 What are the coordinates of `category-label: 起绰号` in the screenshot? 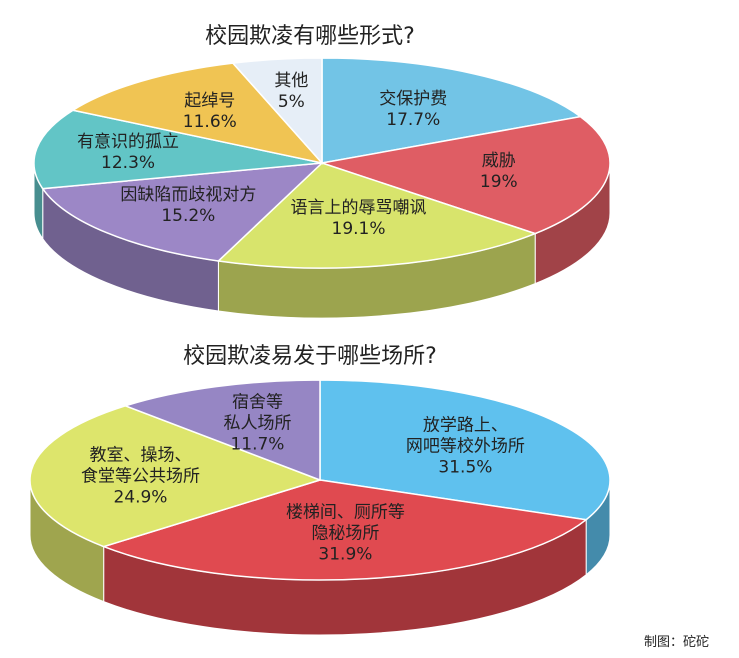 It's located at (210, 101).